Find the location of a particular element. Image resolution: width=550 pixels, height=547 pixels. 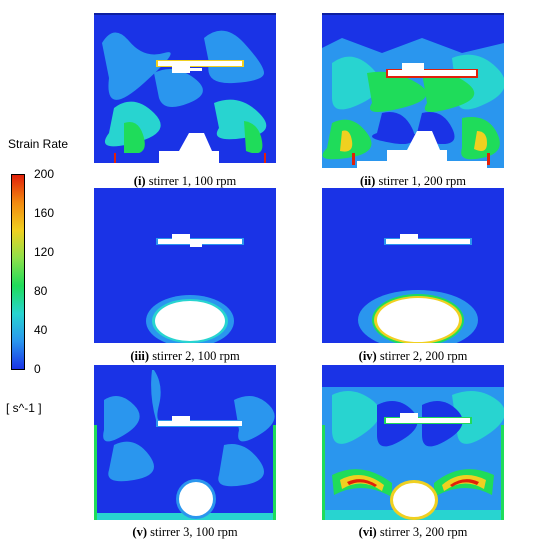

caption-tag: (v) is located at coordinates (139, 532).